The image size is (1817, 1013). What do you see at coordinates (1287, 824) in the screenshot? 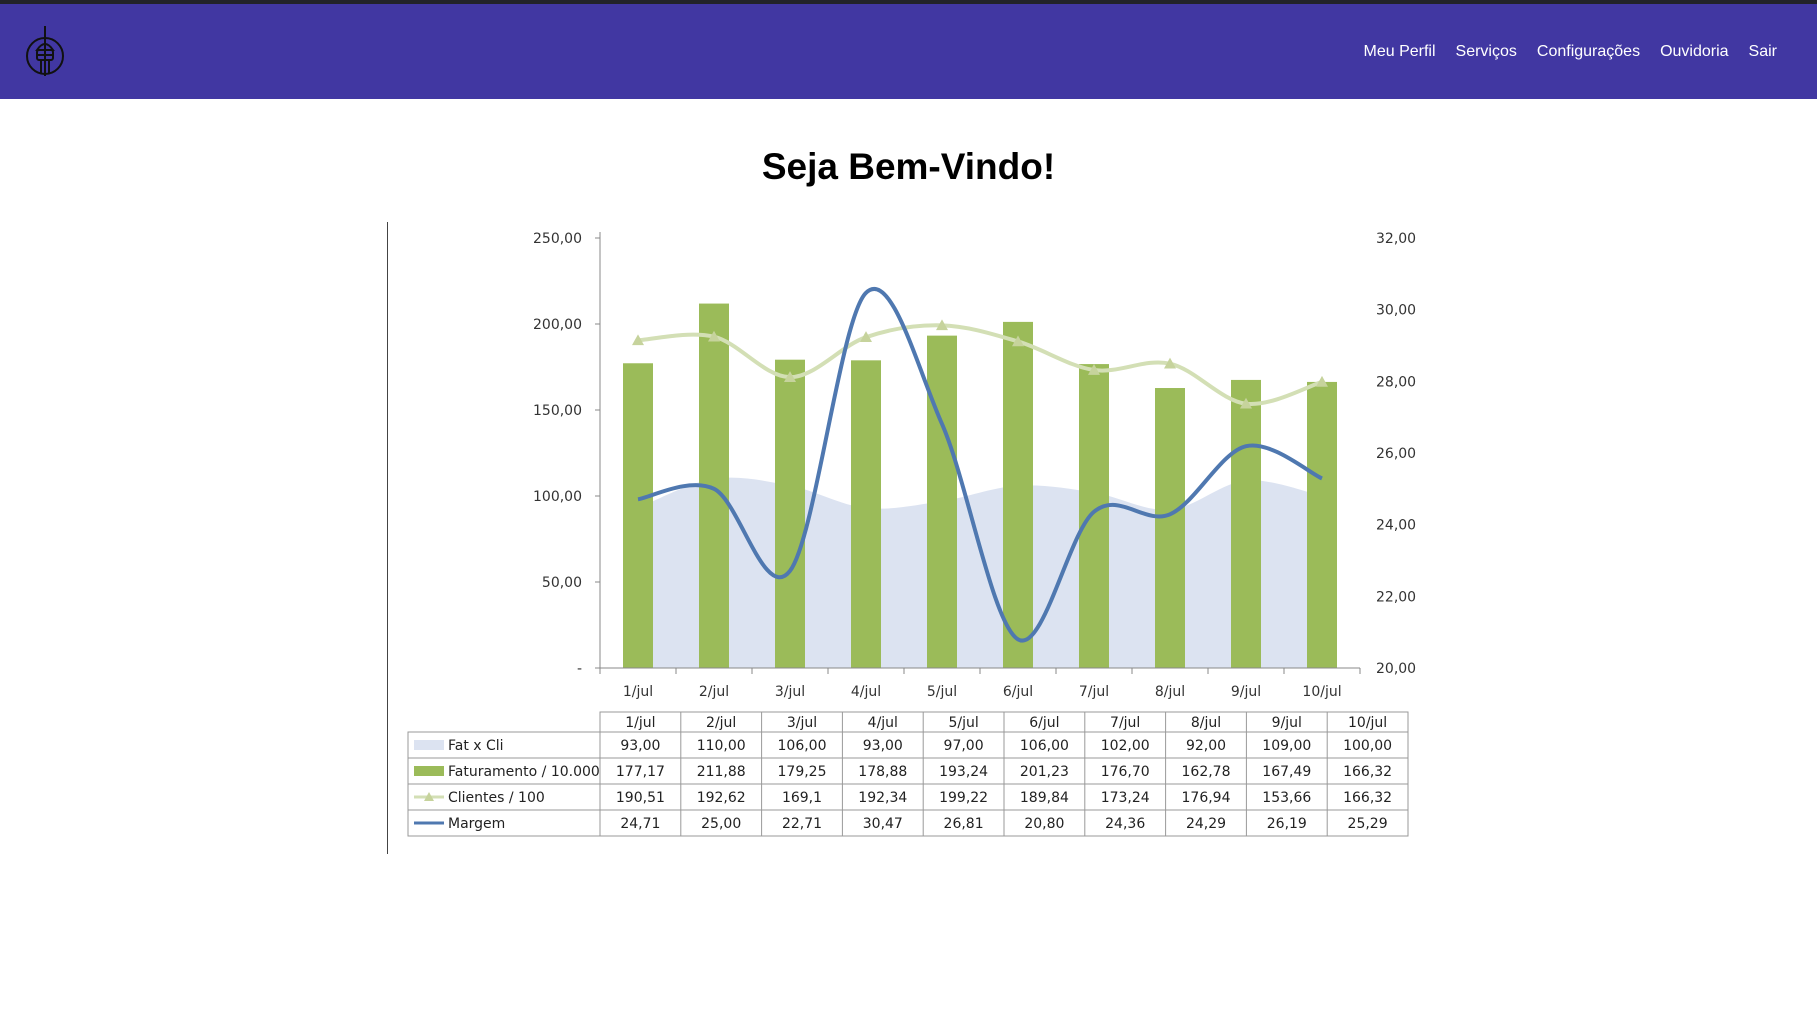
I see `table-cell: 26,19` at bounding box center [1287, 824].